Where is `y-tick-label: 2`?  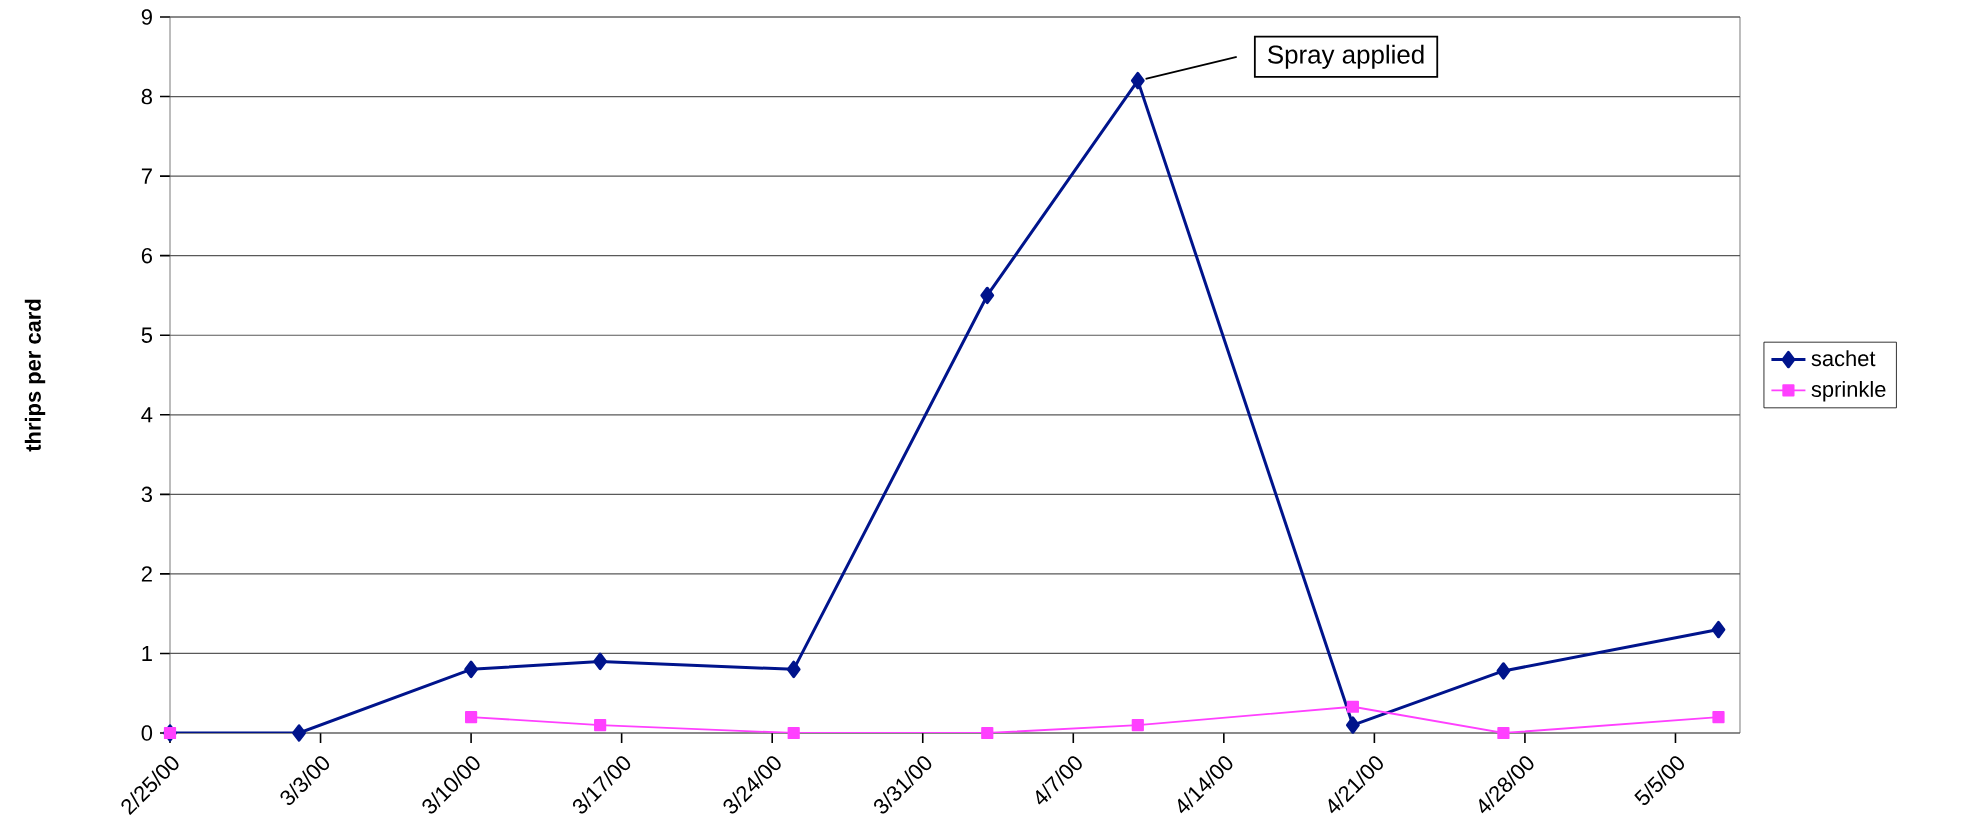 y-tick-label: 2 is located at coordinates (146, 574).